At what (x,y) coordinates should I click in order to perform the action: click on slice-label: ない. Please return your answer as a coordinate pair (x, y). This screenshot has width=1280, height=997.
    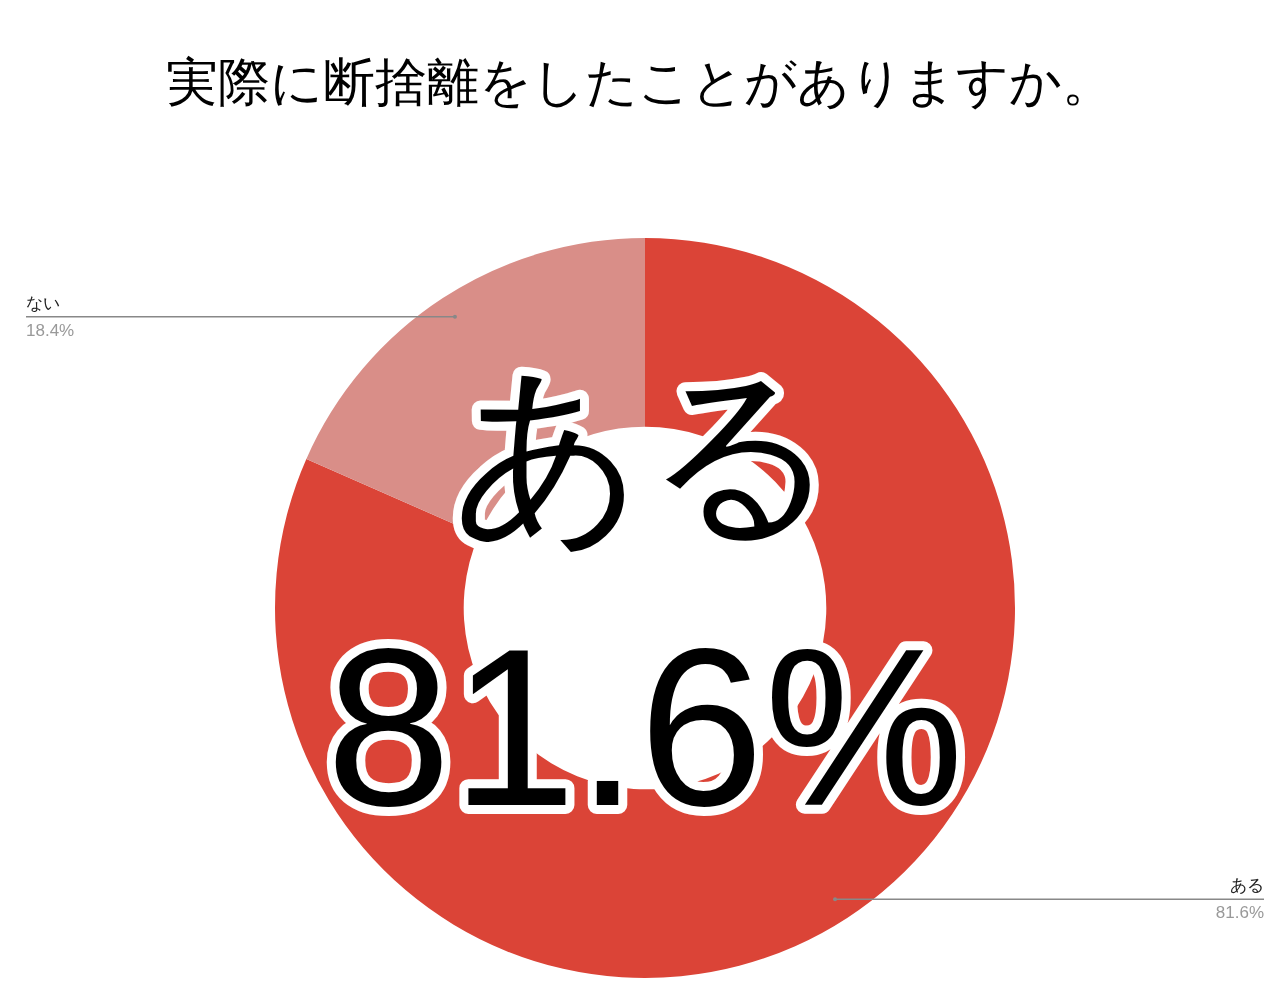
    Looking at the image, I should click on (43, 303).